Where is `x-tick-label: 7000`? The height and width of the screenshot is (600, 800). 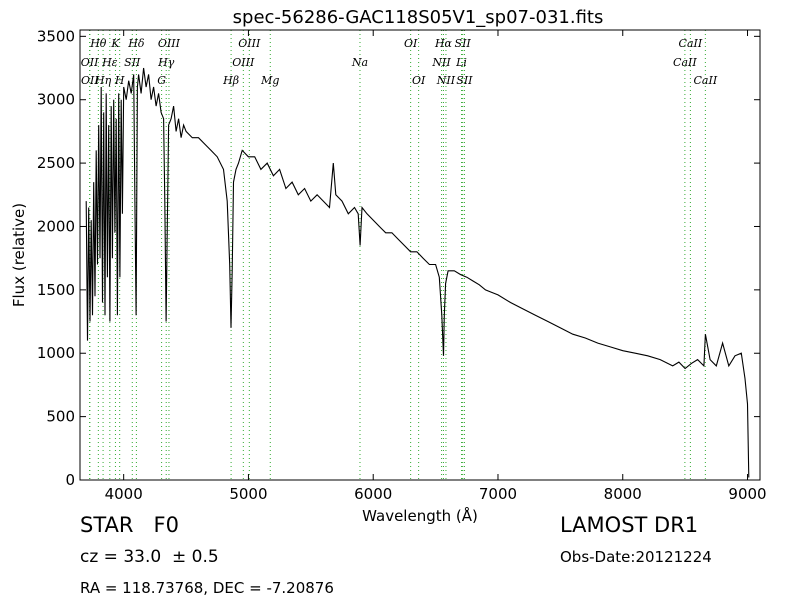 x-tick-label: 7000 is located at coordinates (498, 494).